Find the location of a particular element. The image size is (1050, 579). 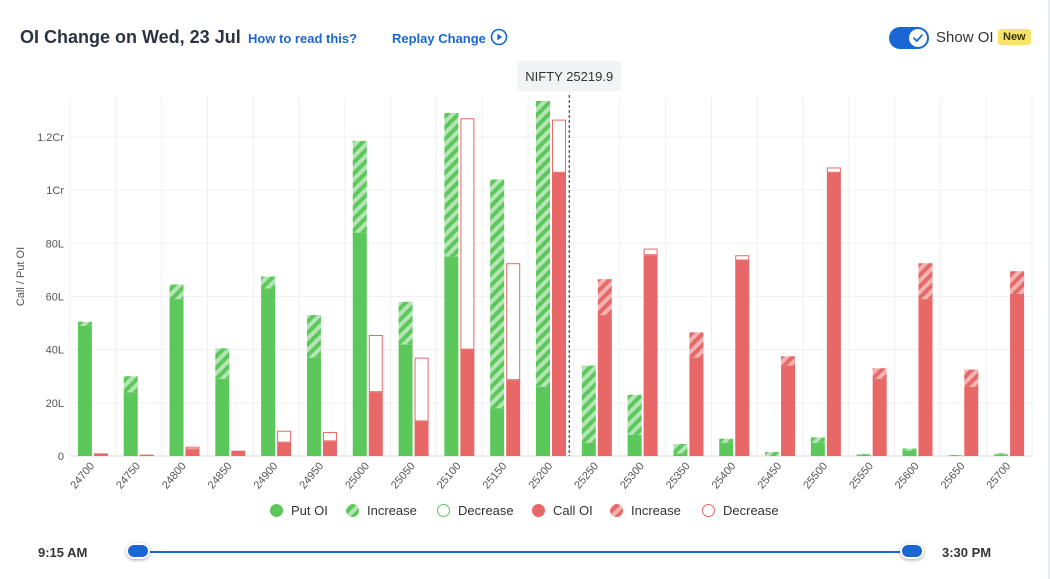

slider-end-handle is located at coordinates (912, 551).